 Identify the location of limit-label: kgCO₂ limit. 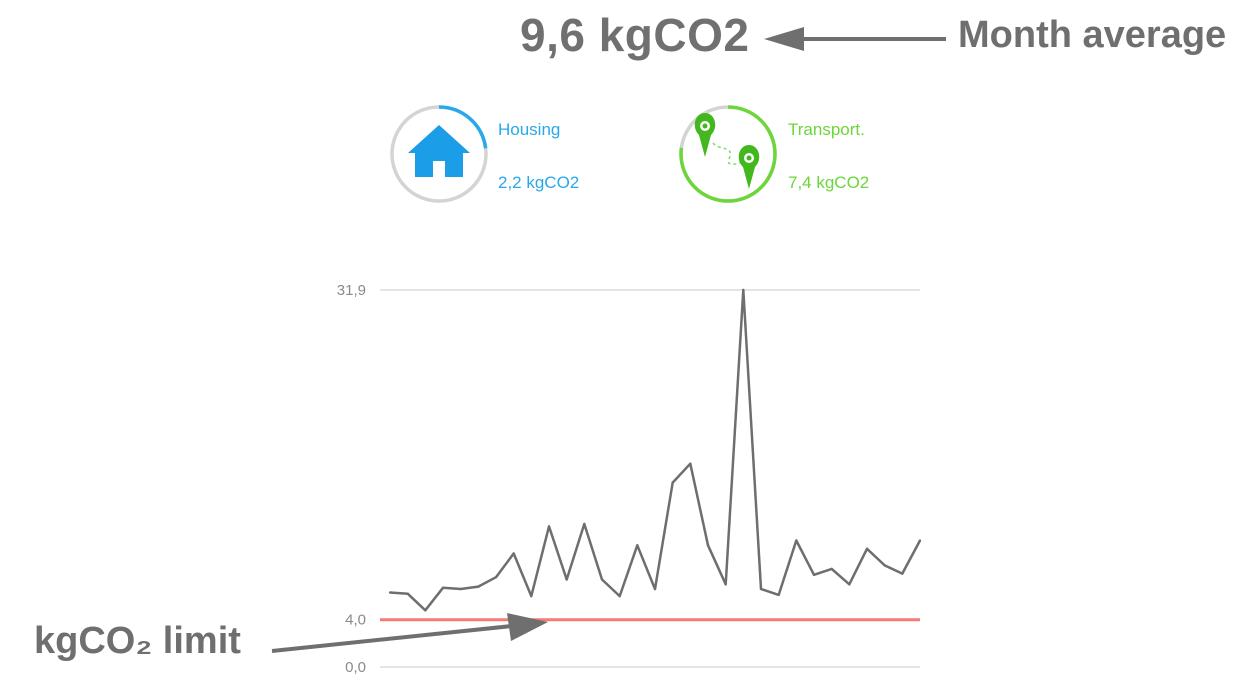
(137, 641).